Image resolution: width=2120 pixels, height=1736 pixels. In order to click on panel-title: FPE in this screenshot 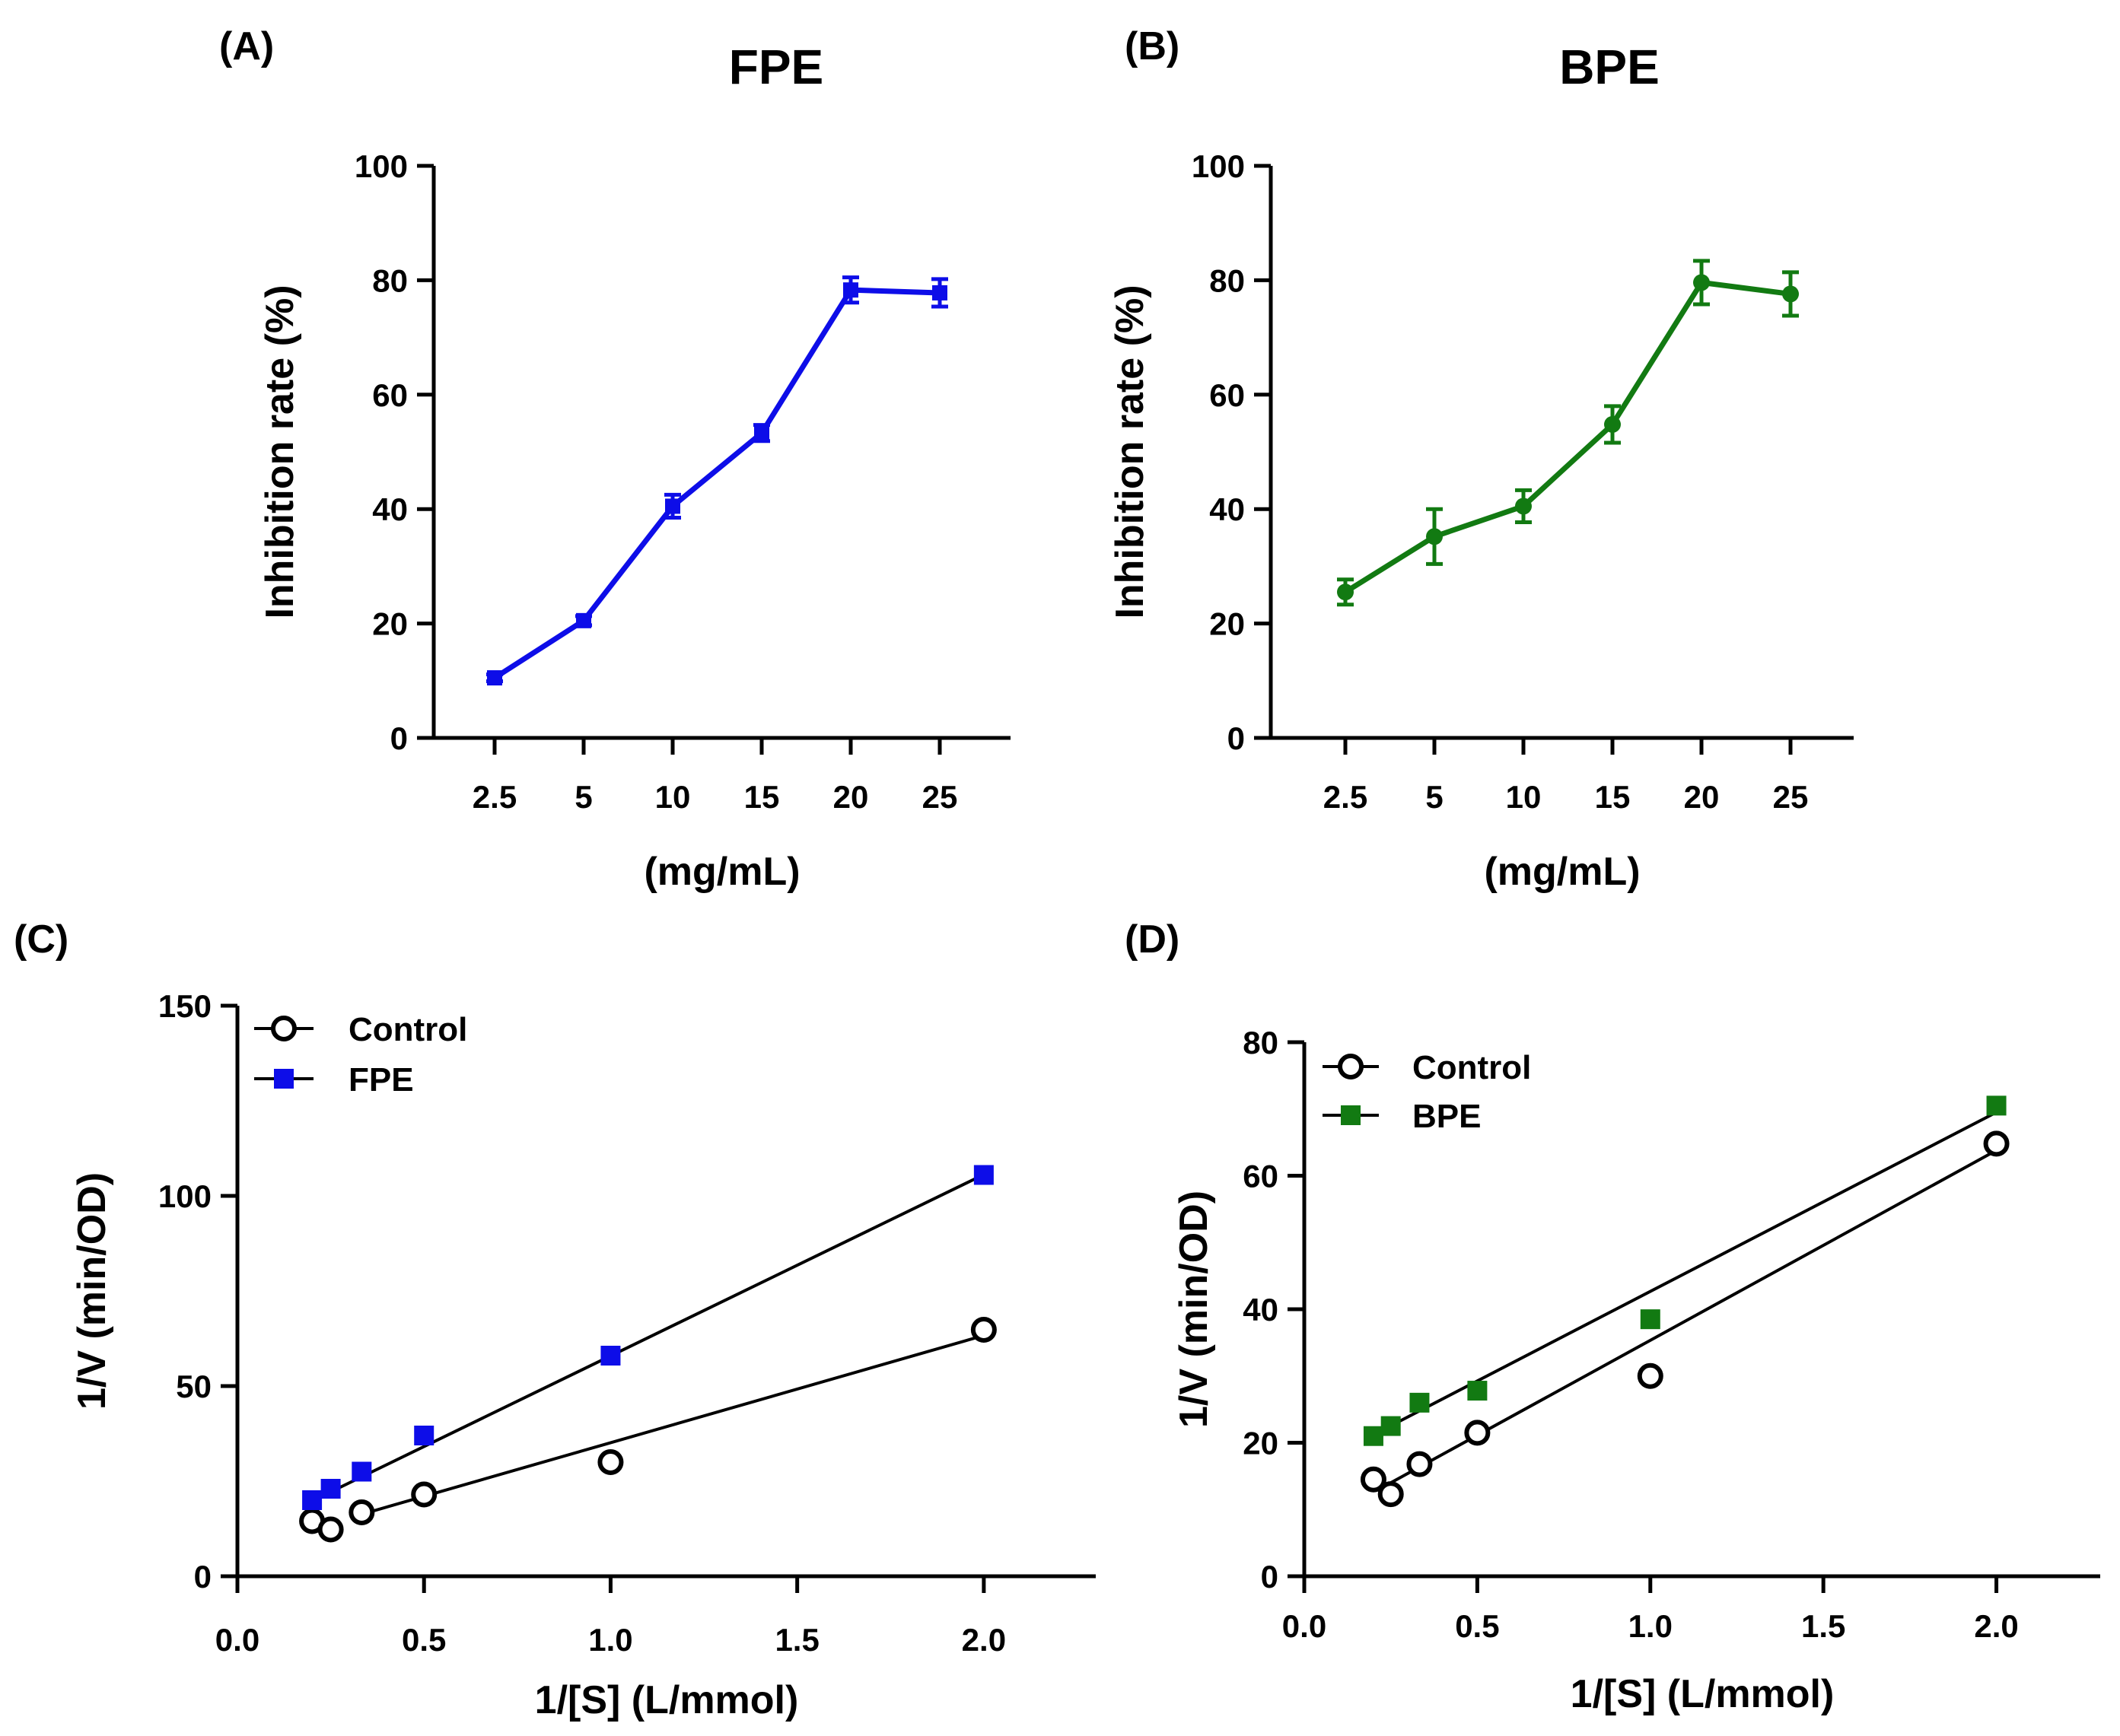, I will do `click(776, 67)`.